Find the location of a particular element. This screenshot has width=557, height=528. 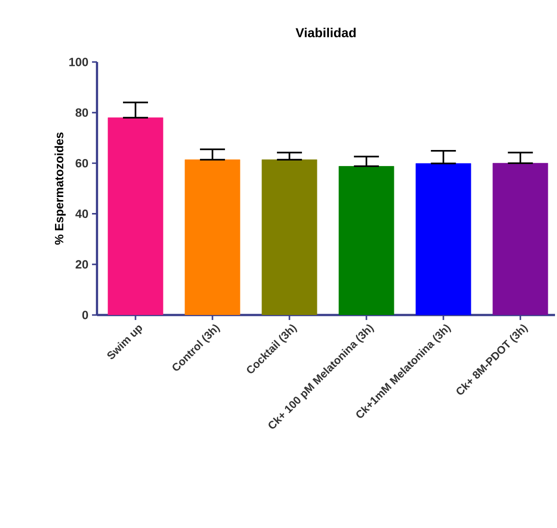

y-tick-label: 20 is located at coordinates (82, 264).